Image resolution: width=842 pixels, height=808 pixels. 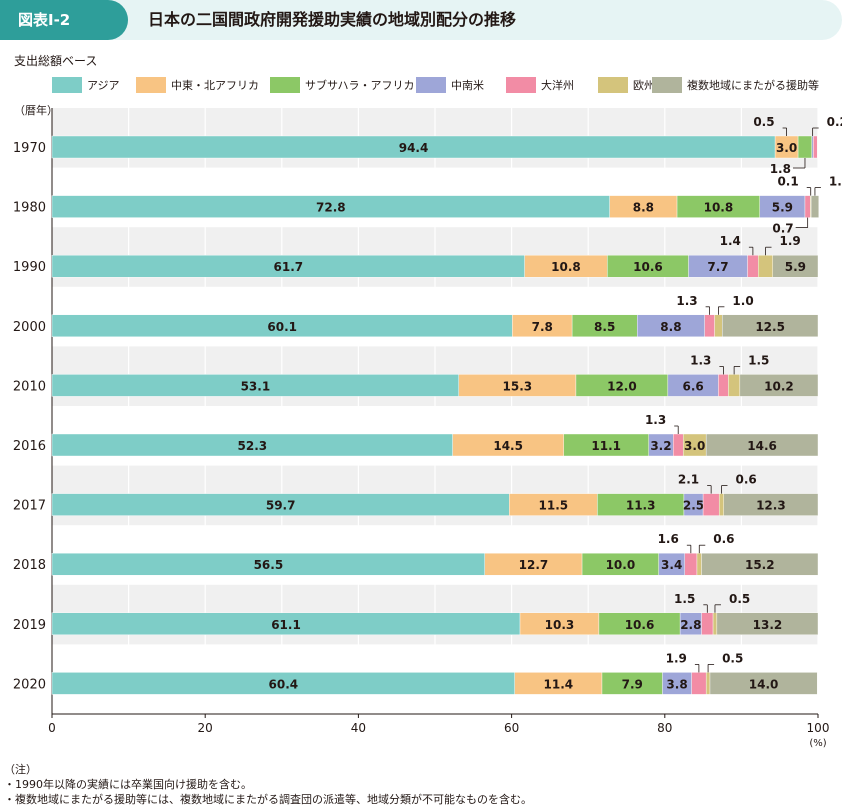 What do you see at coordinates (508, 446) in the screenshot?
I see `data-label: 14.5` at bounding box center [508, 446].